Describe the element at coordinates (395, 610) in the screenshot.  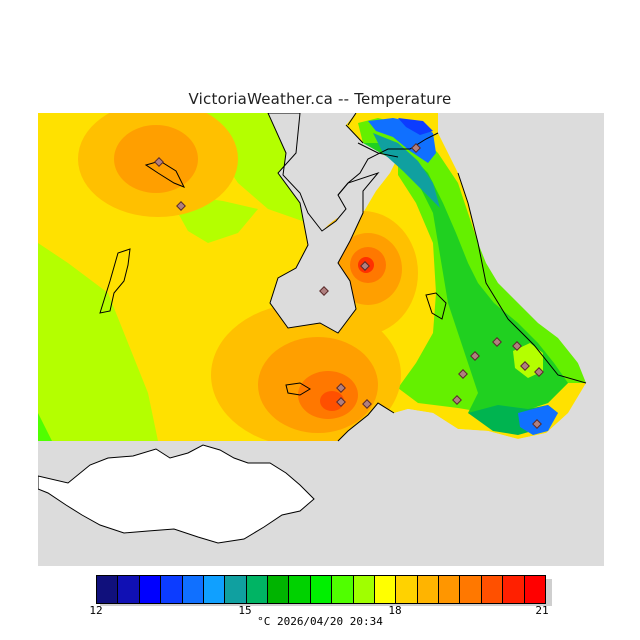
I see `colorbar-tick-label: 18` at that location.